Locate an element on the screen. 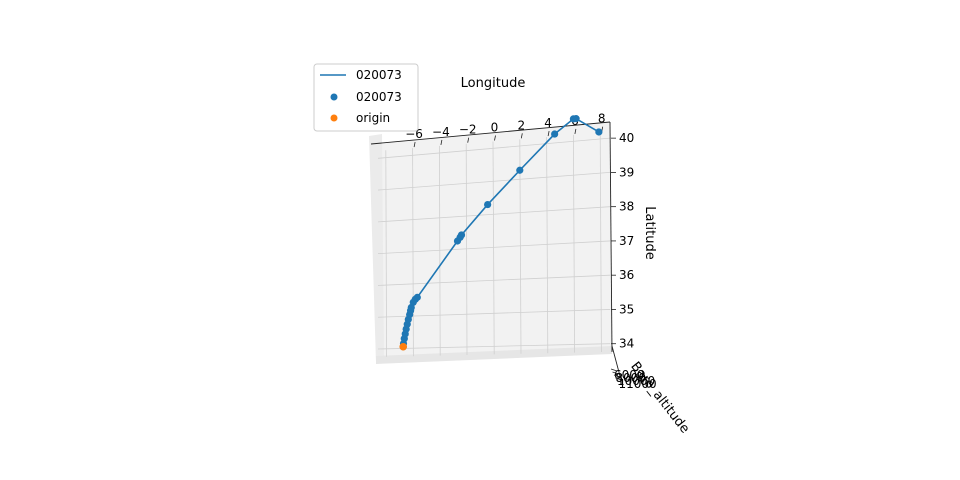  z-tick-label: 6000 is located at coordinates (629, 375).